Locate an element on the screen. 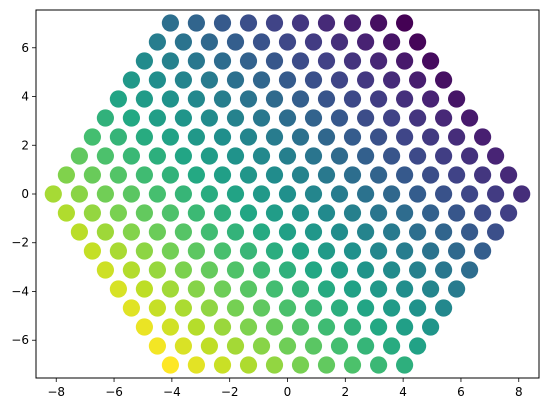 The height and width of the screenshot is (413, 546). x-tick-label: −8 is located at coordinates (56, 392).